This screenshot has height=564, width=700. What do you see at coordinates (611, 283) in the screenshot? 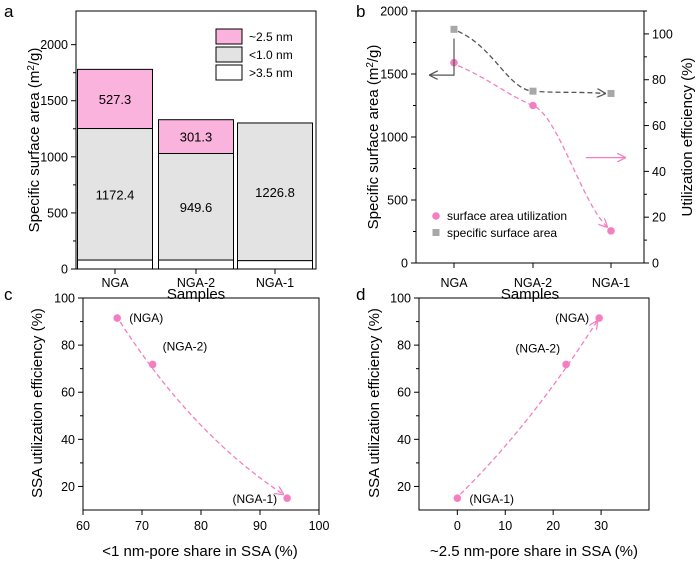
I see `panel-b-xtick-label: NGA-1` at bounding box center [611, 283].